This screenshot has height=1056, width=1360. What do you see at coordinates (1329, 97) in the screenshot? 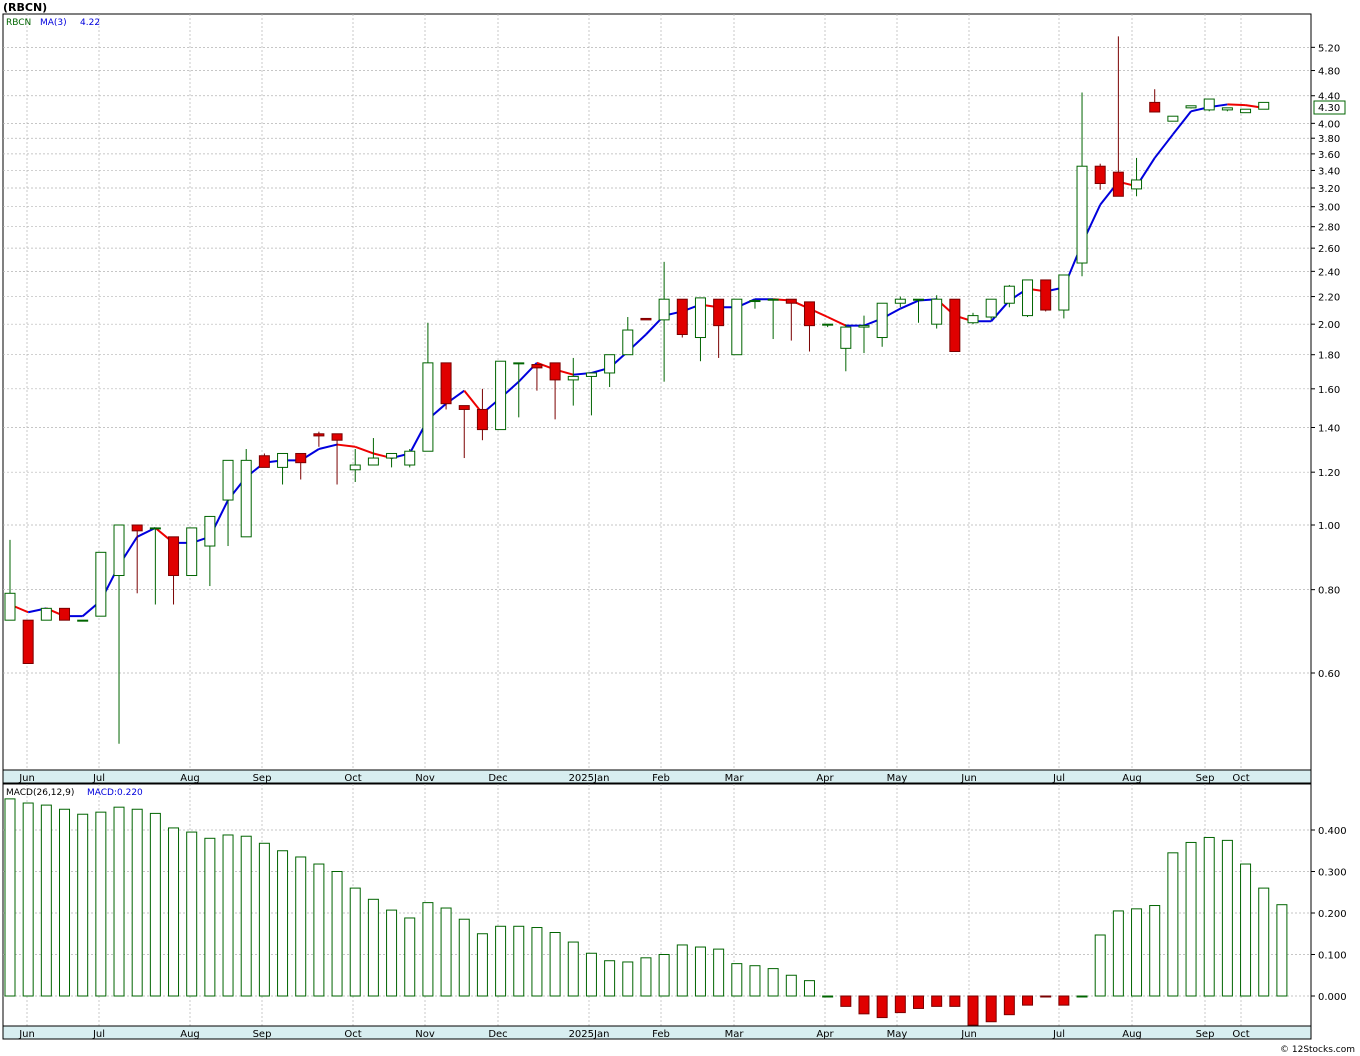
I see `price-tick-label: 4.40` at bounding box center [1329, 97].